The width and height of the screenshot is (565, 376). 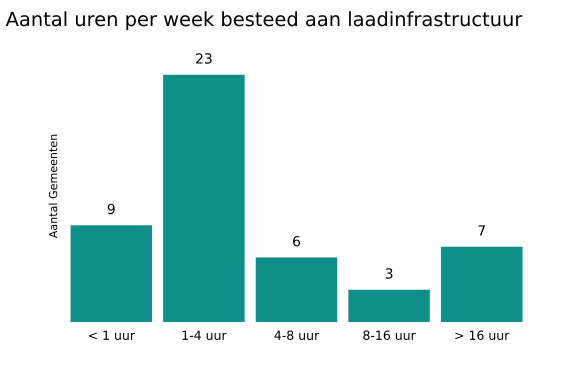 I want to click on x-tick-label: 4-8 uur, so click(x=297, y=335).